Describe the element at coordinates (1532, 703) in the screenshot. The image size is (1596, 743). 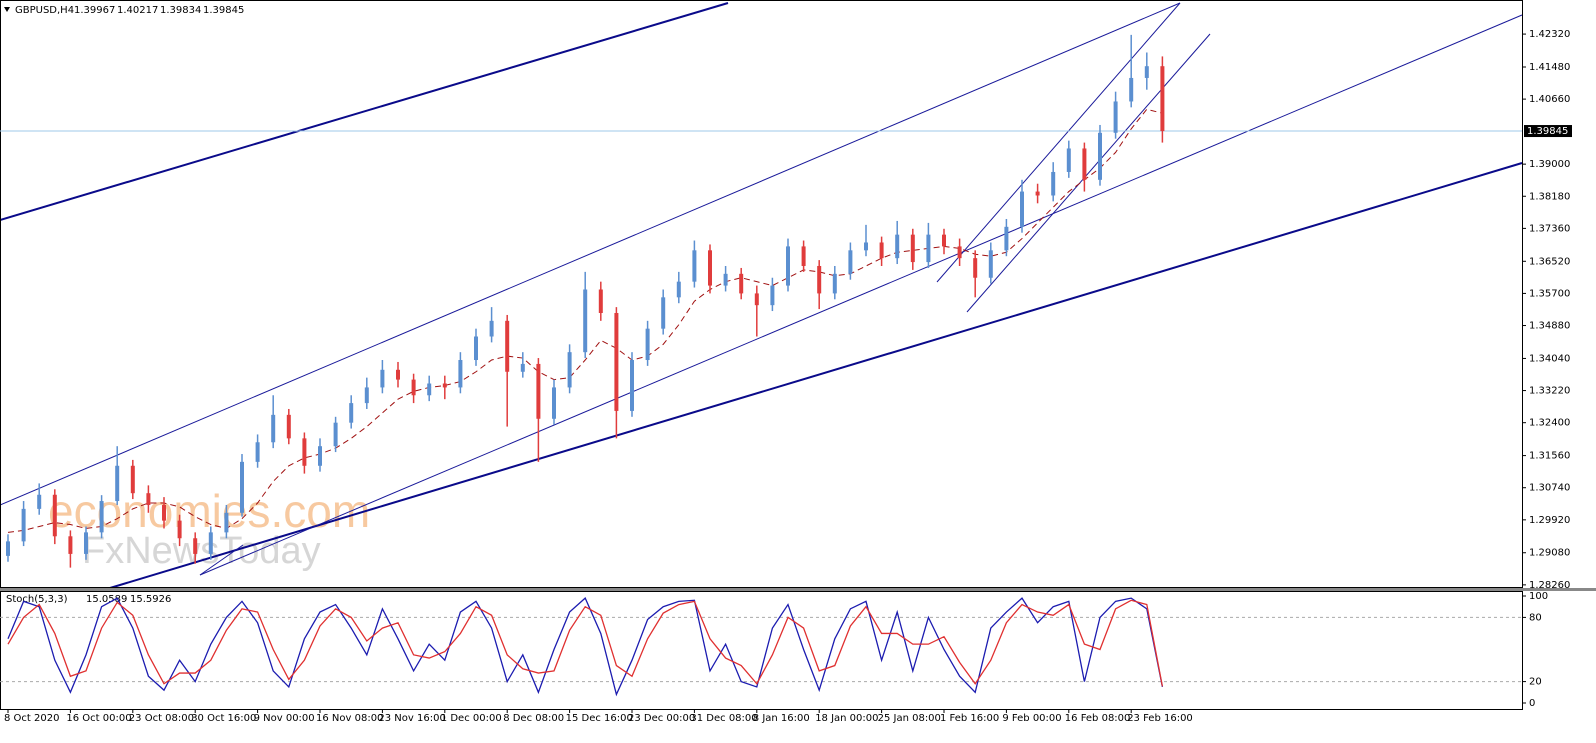
I see `y-tick-label: 0` at that location.